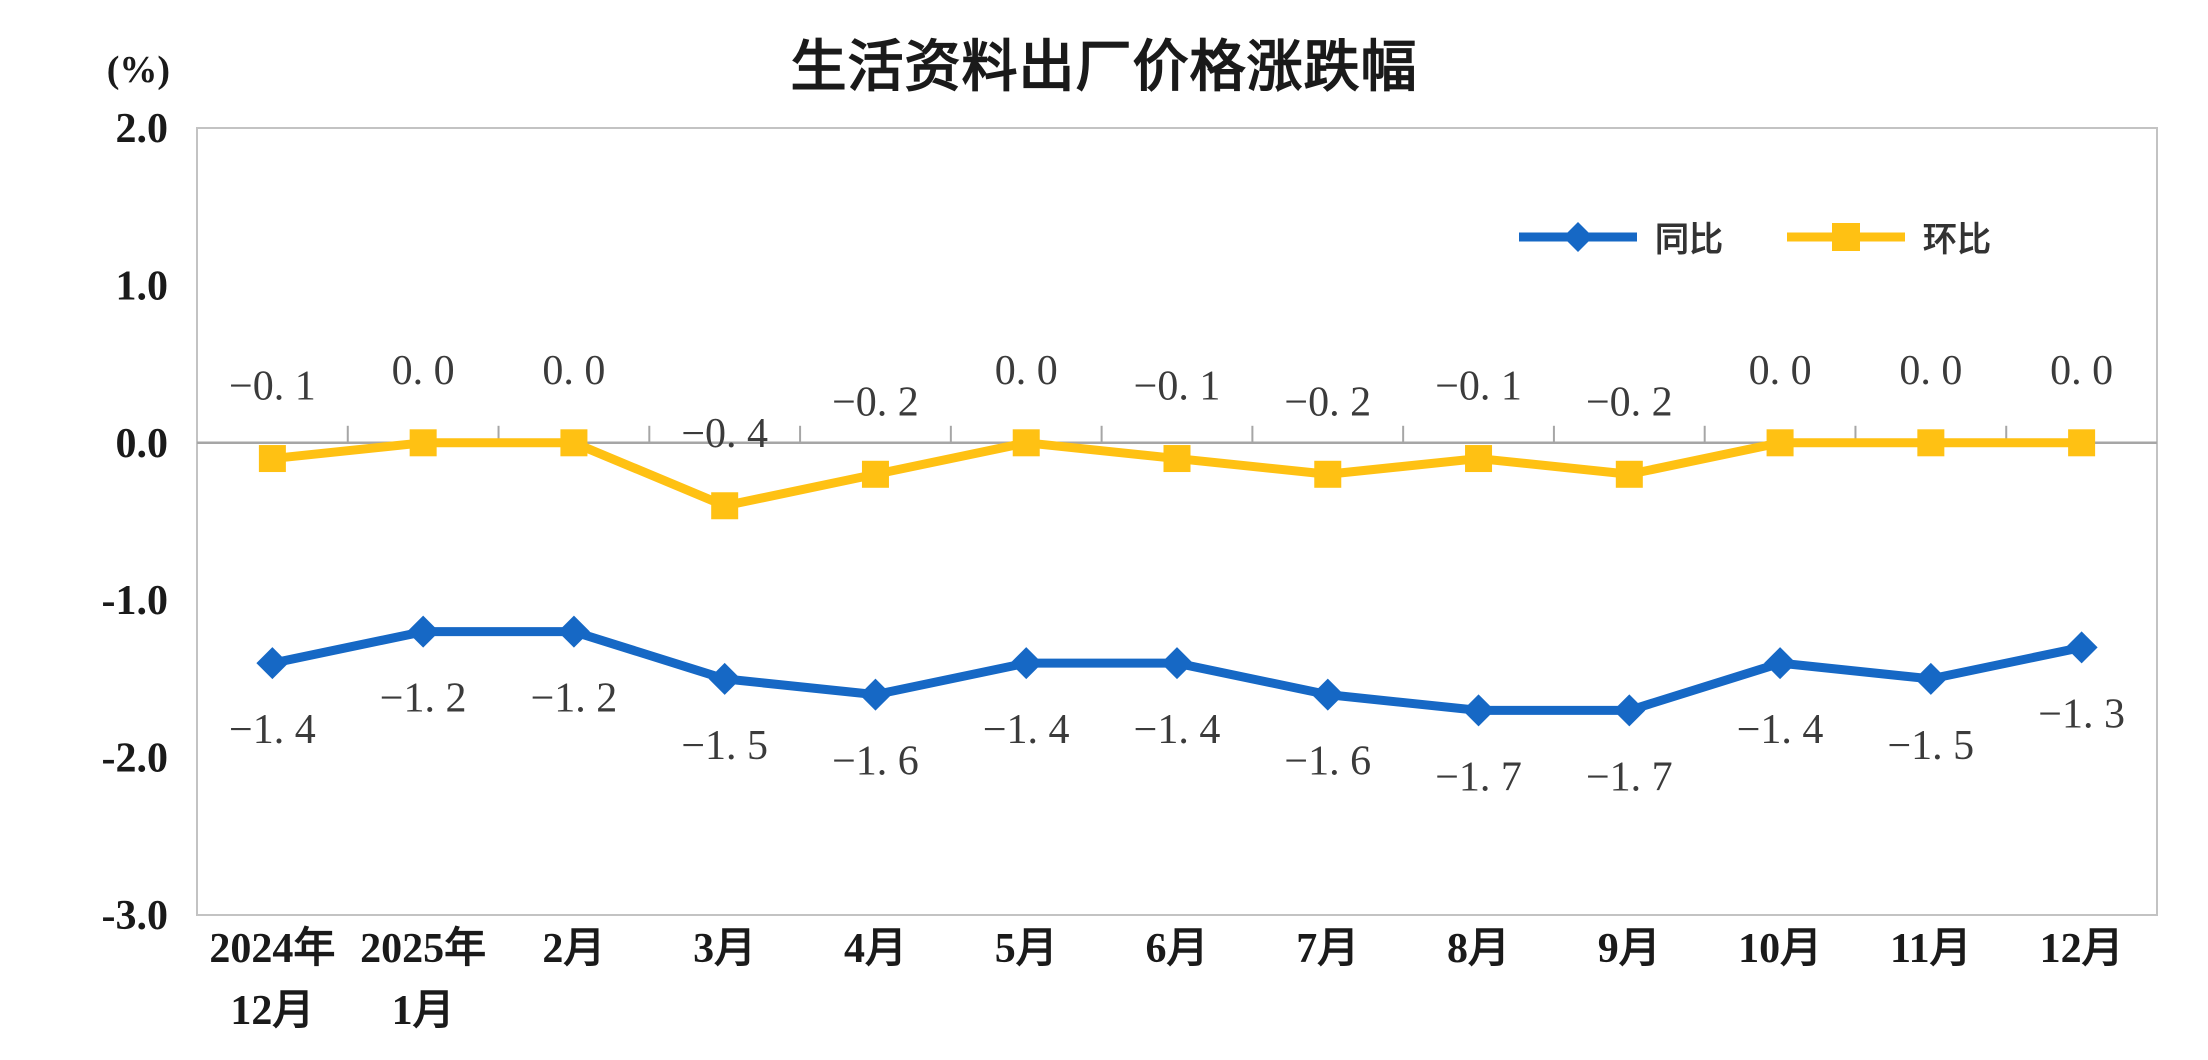 The image size is (2208, 1060). What do you see at coordinates (1176, 949) in the screenshot?
I see `x-tick-label: 6月` at bounding box center [1176, 949].